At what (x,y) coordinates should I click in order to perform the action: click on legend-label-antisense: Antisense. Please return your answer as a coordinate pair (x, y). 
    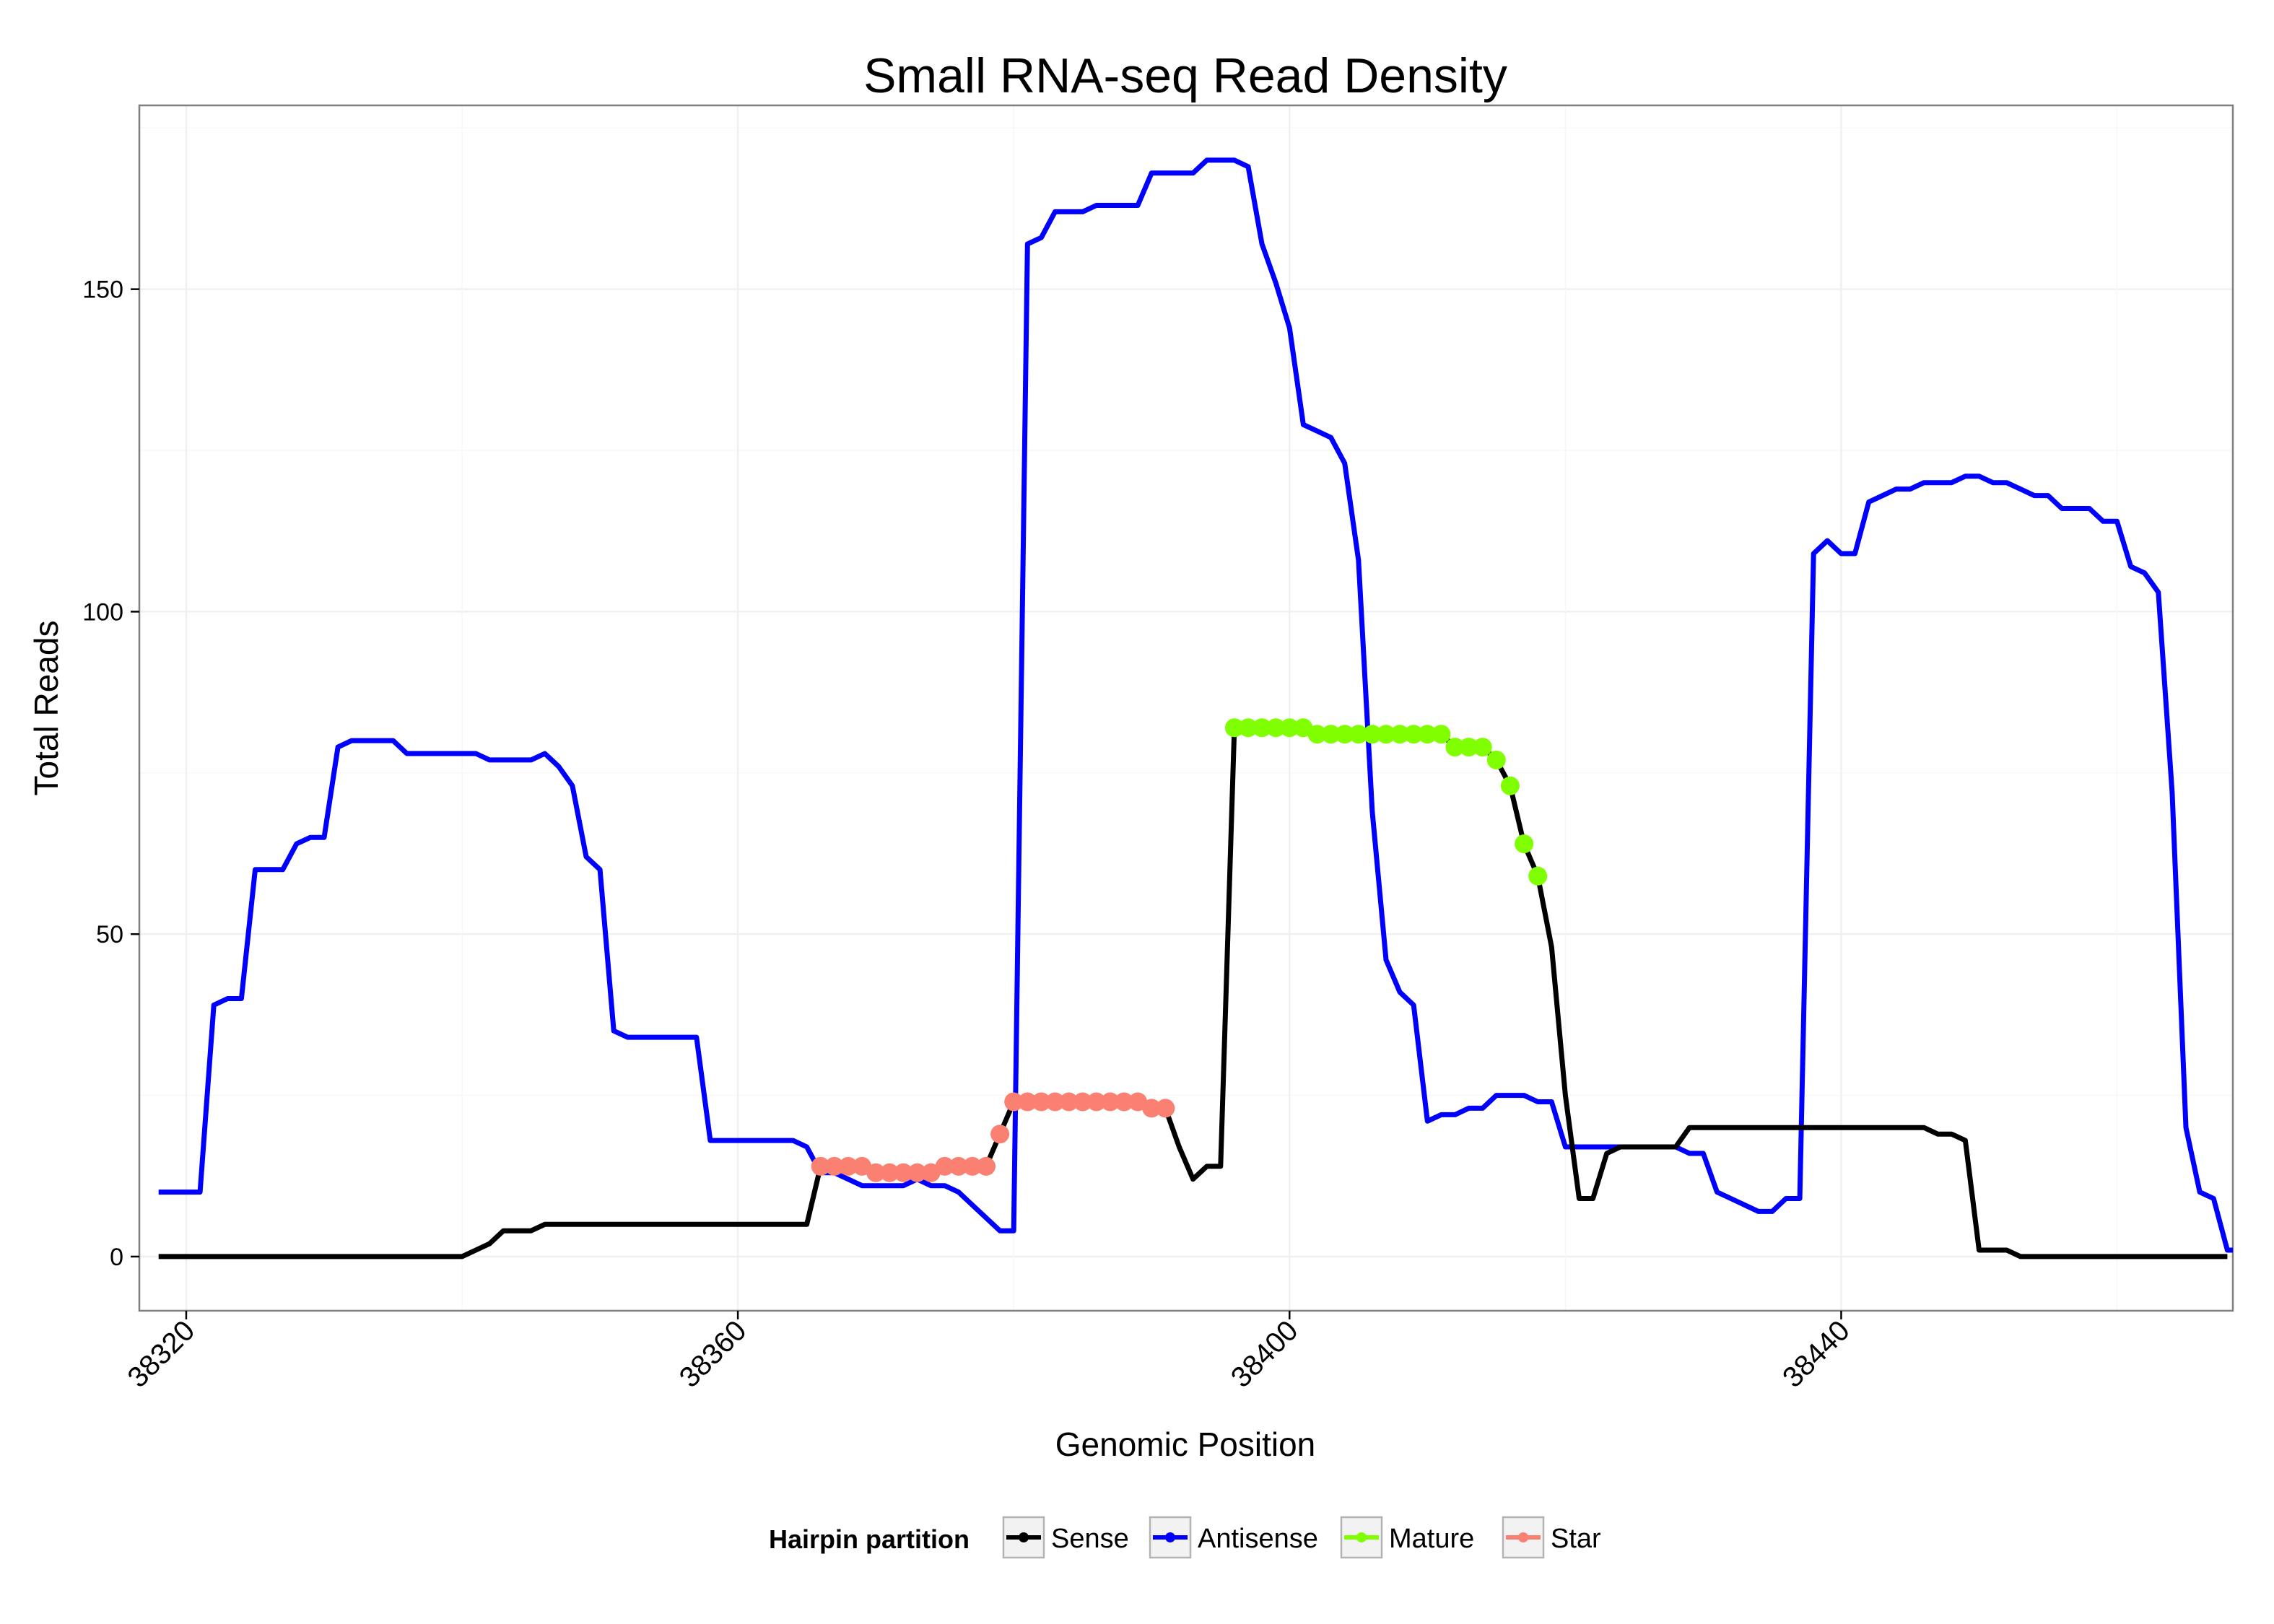
    Looking at the image, I should click on (1258, 1539).